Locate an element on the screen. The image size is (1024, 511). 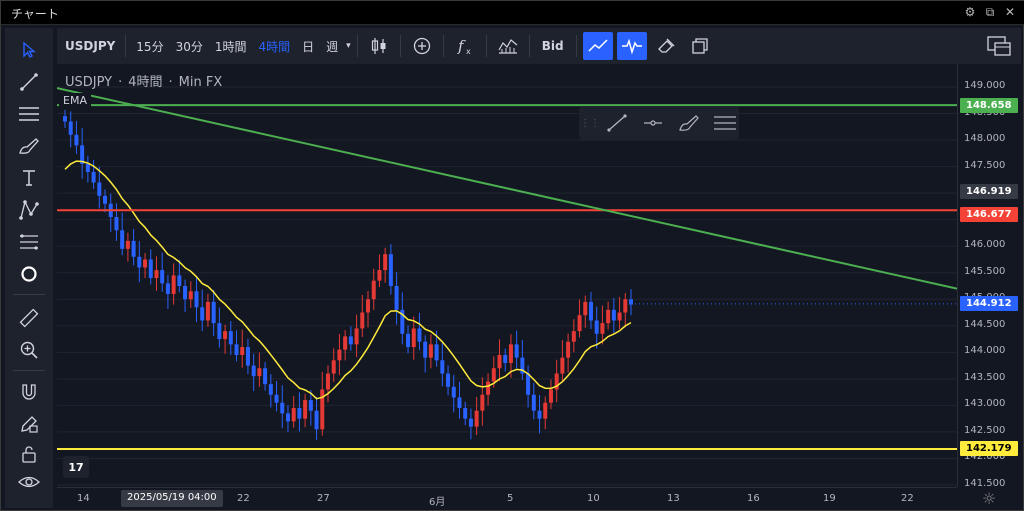
interval-dropdown: ▾ is located at coordinates (348, 46).